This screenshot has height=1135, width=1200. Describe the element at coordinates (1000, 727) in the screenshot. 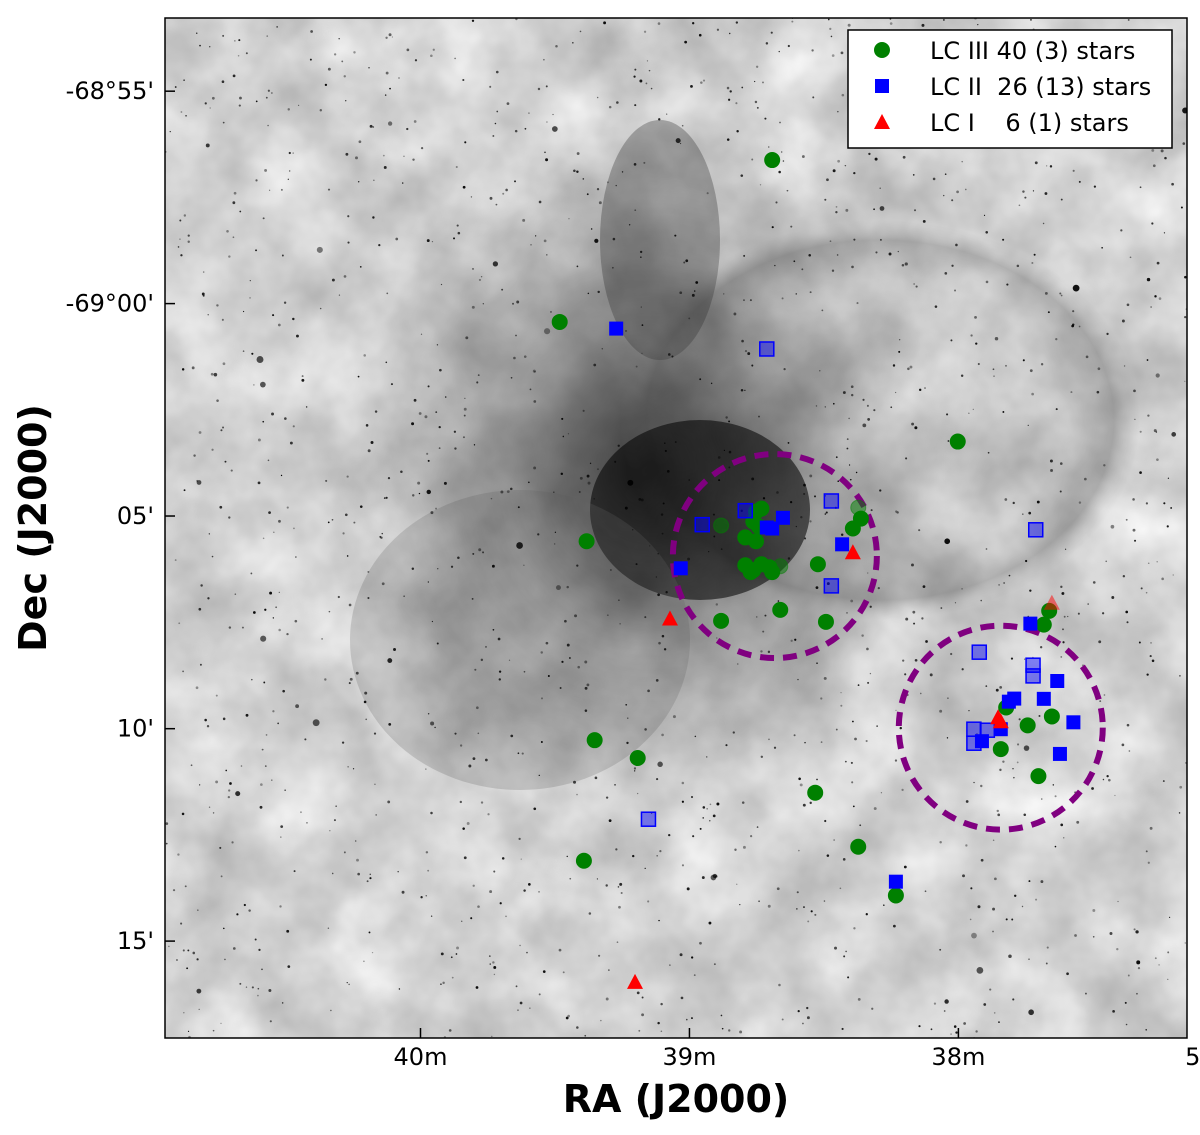

I see `cluster-circle` at that location.